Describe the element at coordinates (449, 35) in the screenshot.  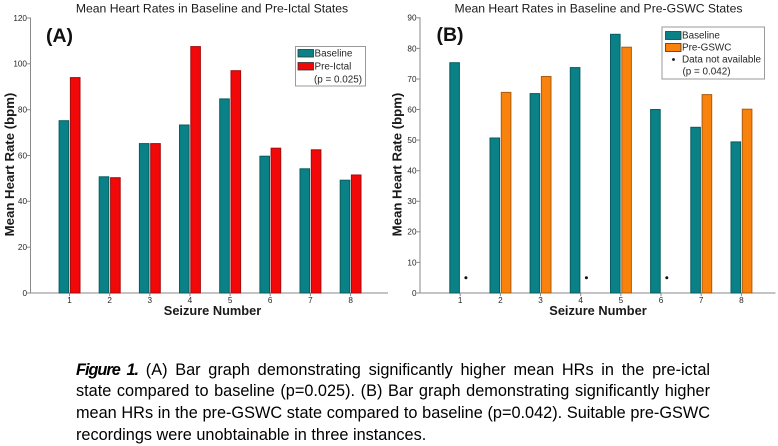
I see `svg-text: (B)` at that location.